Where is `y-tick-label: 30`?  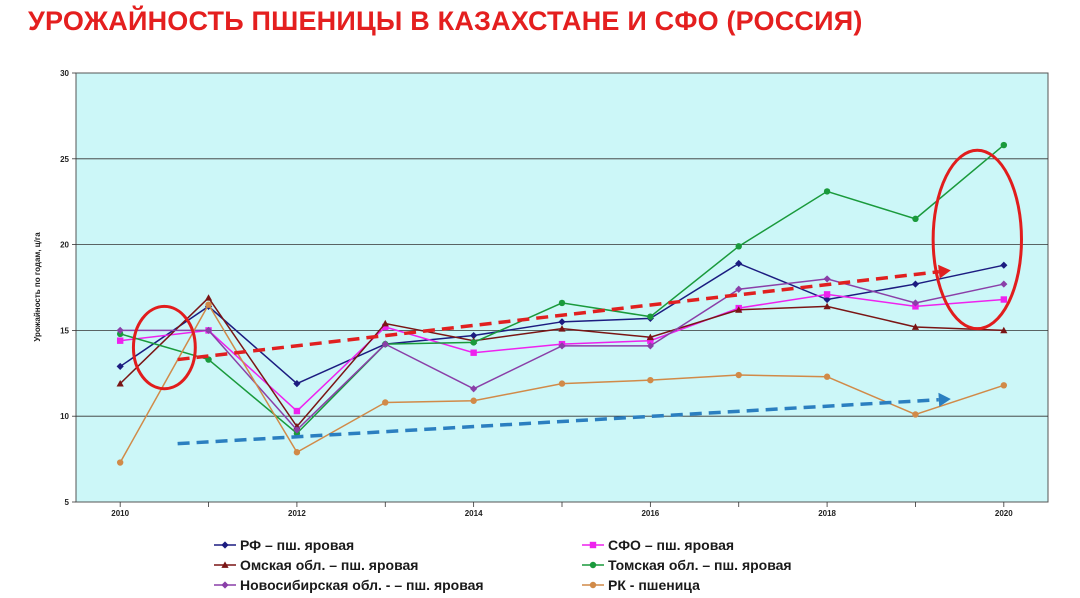
y-tick-label: 30 is located at coordinates (64, 73).